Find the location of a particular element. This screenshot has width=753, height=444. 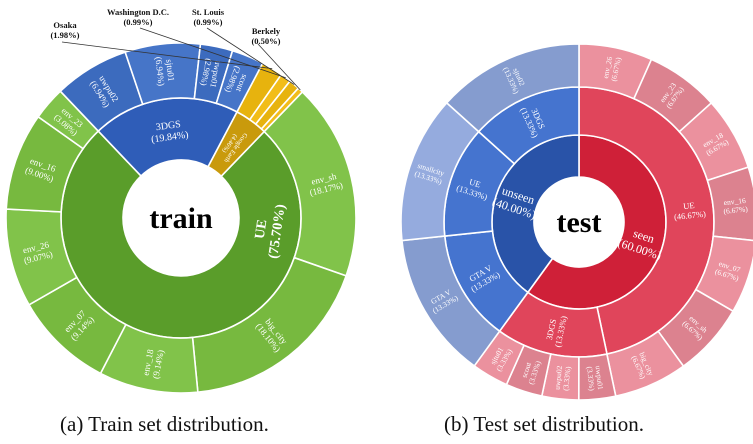

train-callout-line-washington-d-c is located at coordinates (212, 53).